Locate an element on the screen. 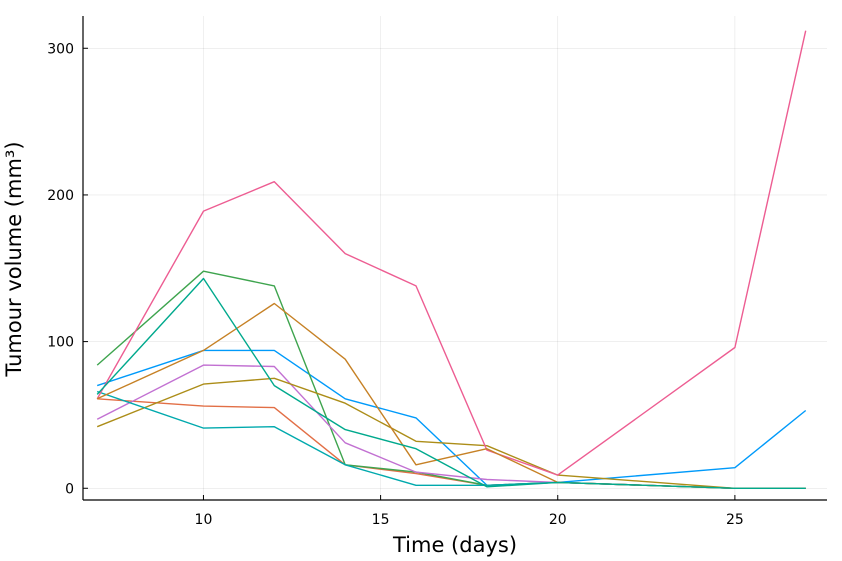 This screenshot has width=842, height=561. y-axis-title: Tumour volume (mm³) is located at coordinates (14, 259).